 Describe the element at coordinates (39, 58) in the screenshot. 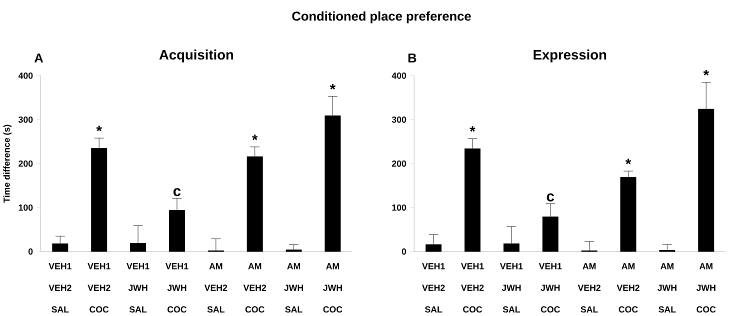

I see `text: A` at that location.